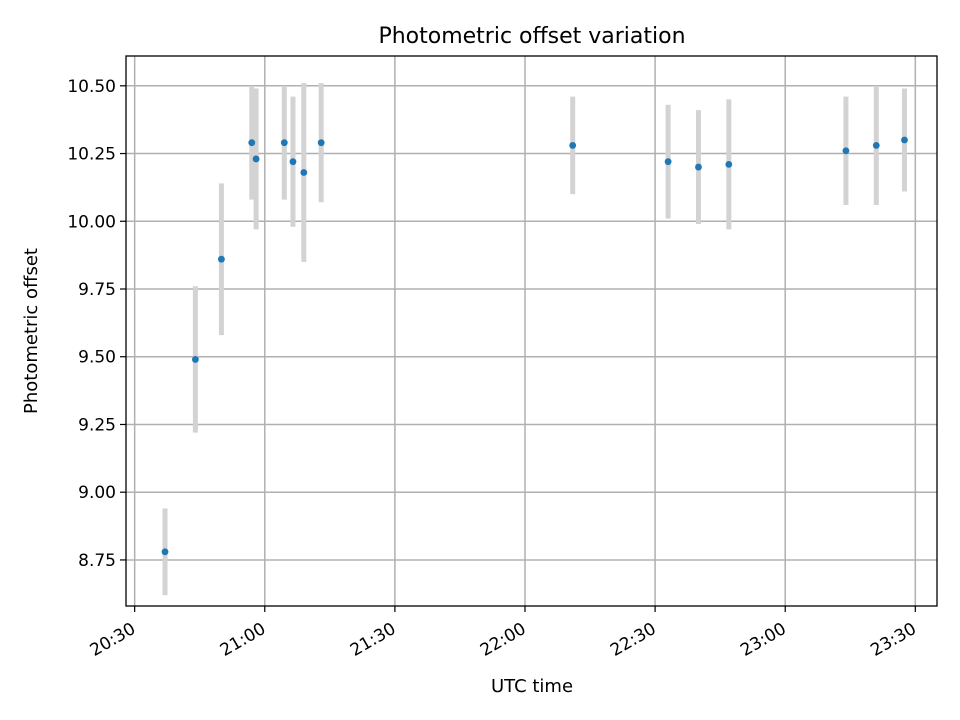 Image resolution: width=960 pixels, height=720 pixels. I want to click on x-tick-label: 21:30, so click(373, 640).